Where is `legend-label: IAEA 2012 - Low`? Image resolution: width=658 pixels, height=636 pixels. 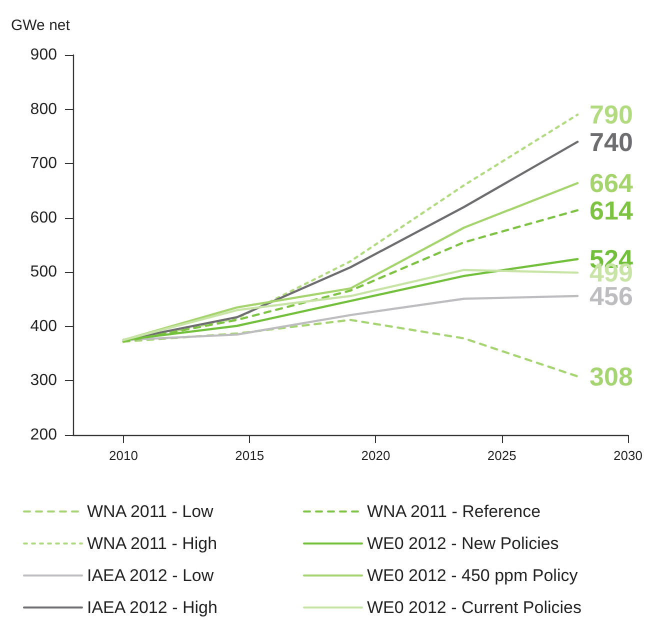
legend-label: IAEA 2012 - Low is located at coordinates (150, 575).